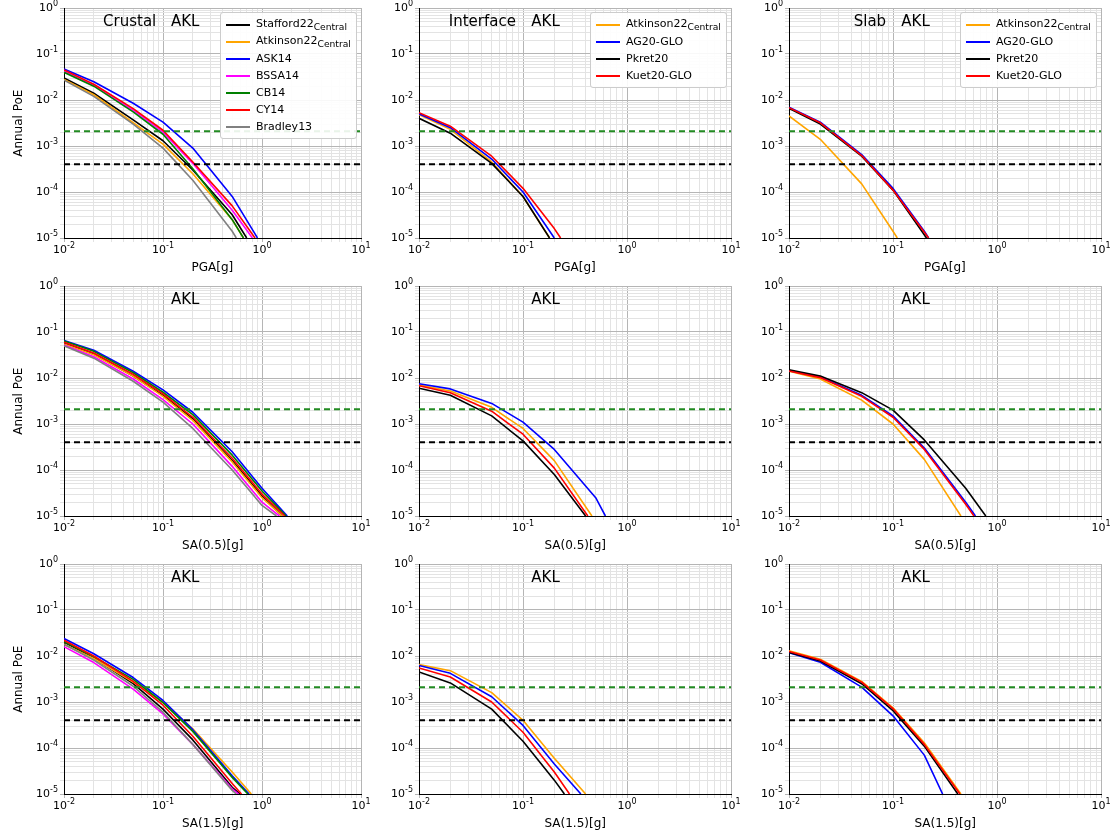 The image size is (1118, 836). Describe the element at coordinates (301, 24) in the screenshot. I see `legend-label: Stafford22$_{Central}$` at that location.